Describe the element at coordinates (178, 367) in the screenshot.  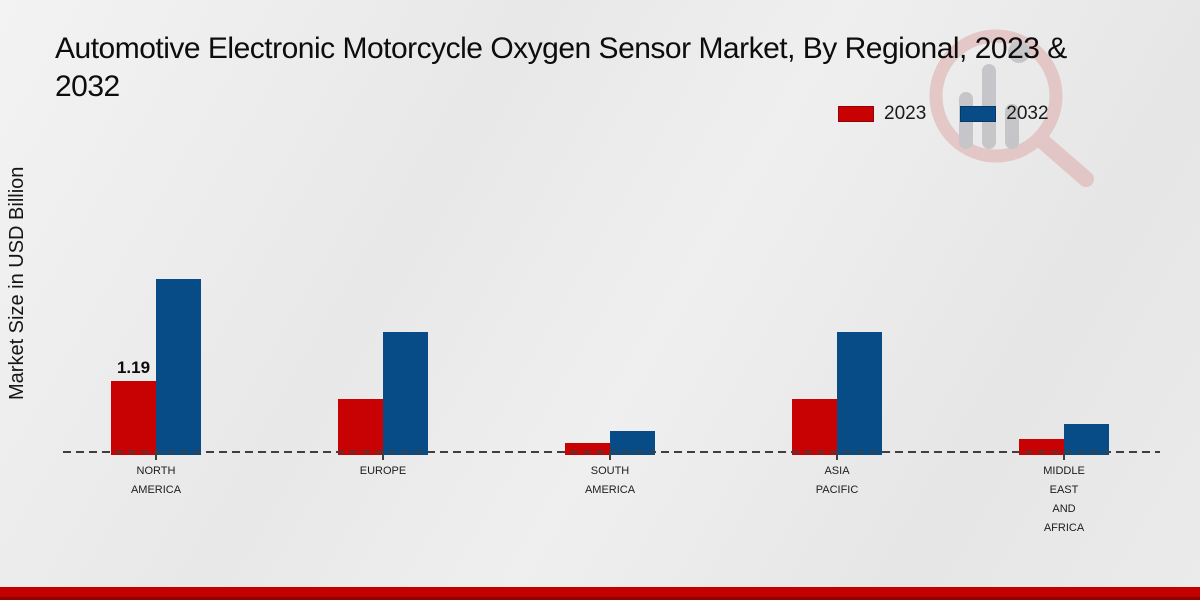
I see `bar-2032-north-america` at that location.